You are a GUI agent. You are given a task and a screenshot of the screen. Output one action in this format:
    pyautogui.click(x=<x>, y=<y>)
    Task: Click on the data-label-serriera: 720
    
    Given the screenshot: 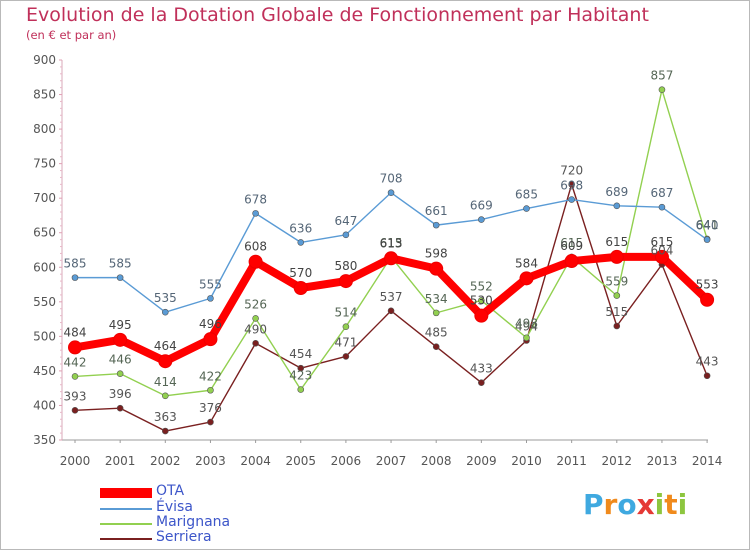 What is the action you would take?
    pyautogui.click(x=571, y=170)
    